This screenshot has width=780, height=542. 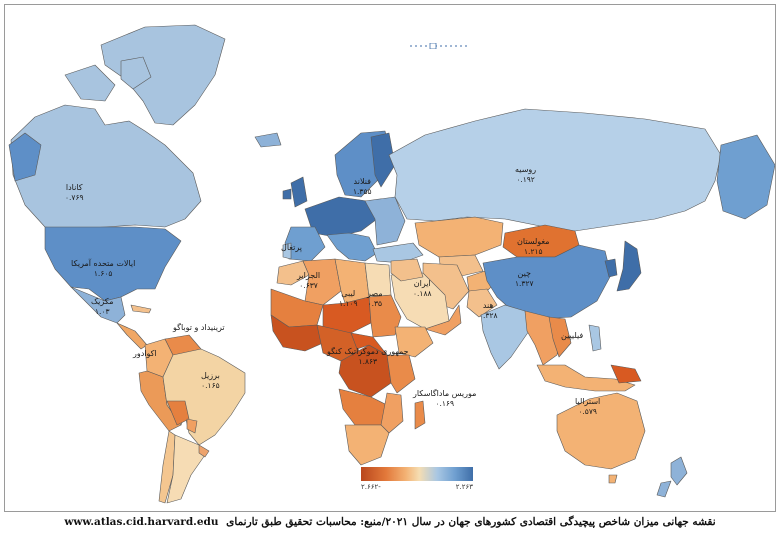 I want to click on label-libya: لیبی ۱.۱۰۹, so click(x=348, y=298).